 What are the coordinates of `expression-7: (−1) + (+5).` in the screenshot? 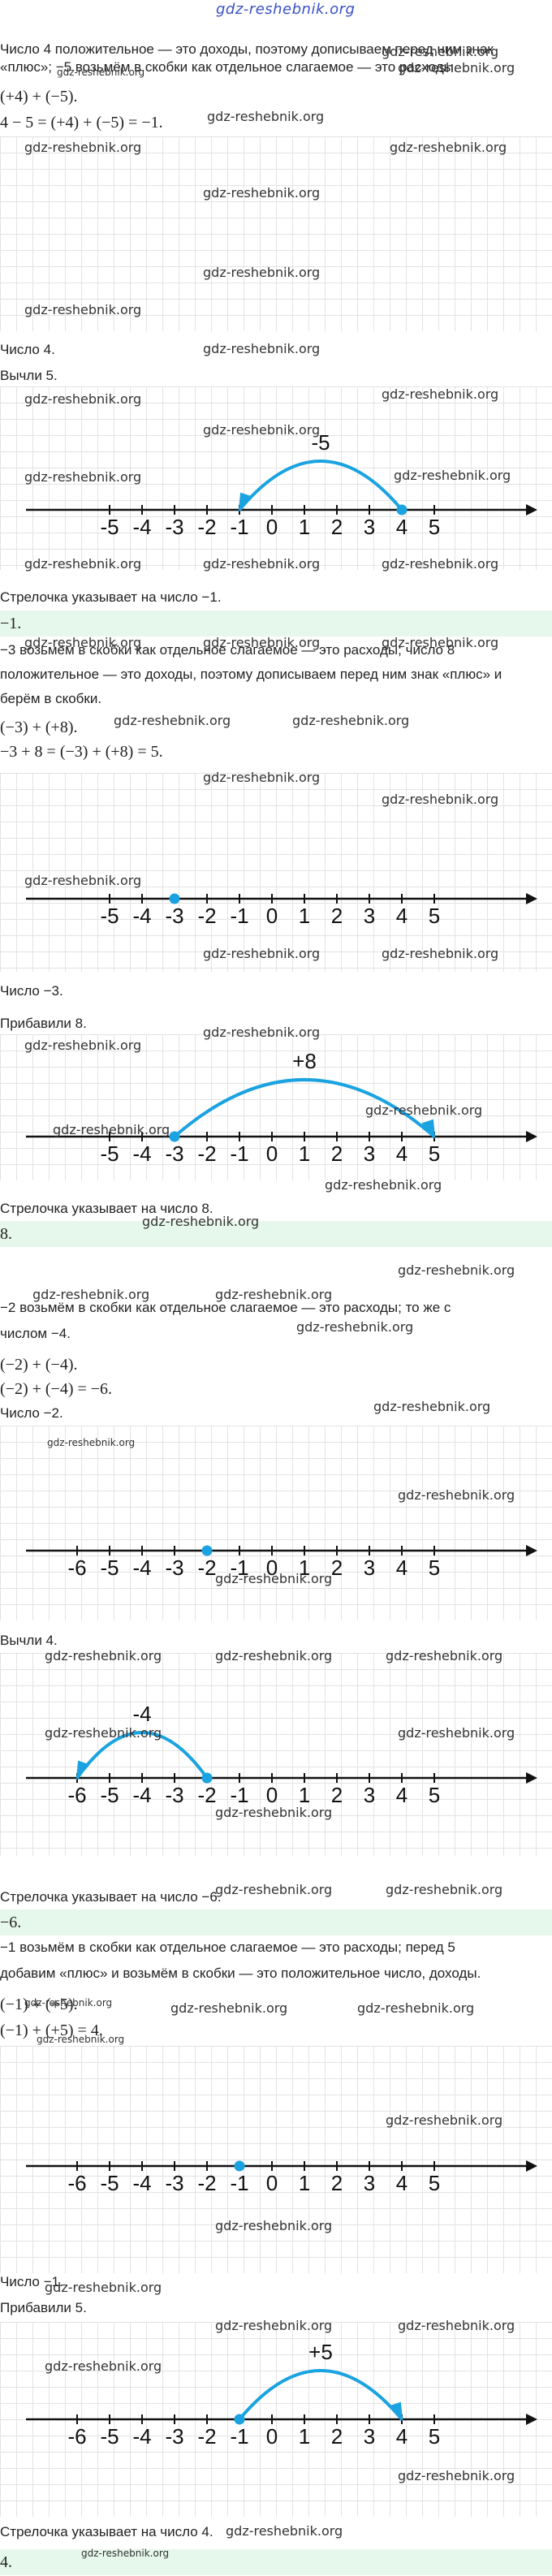 It's located at (39, 2004).